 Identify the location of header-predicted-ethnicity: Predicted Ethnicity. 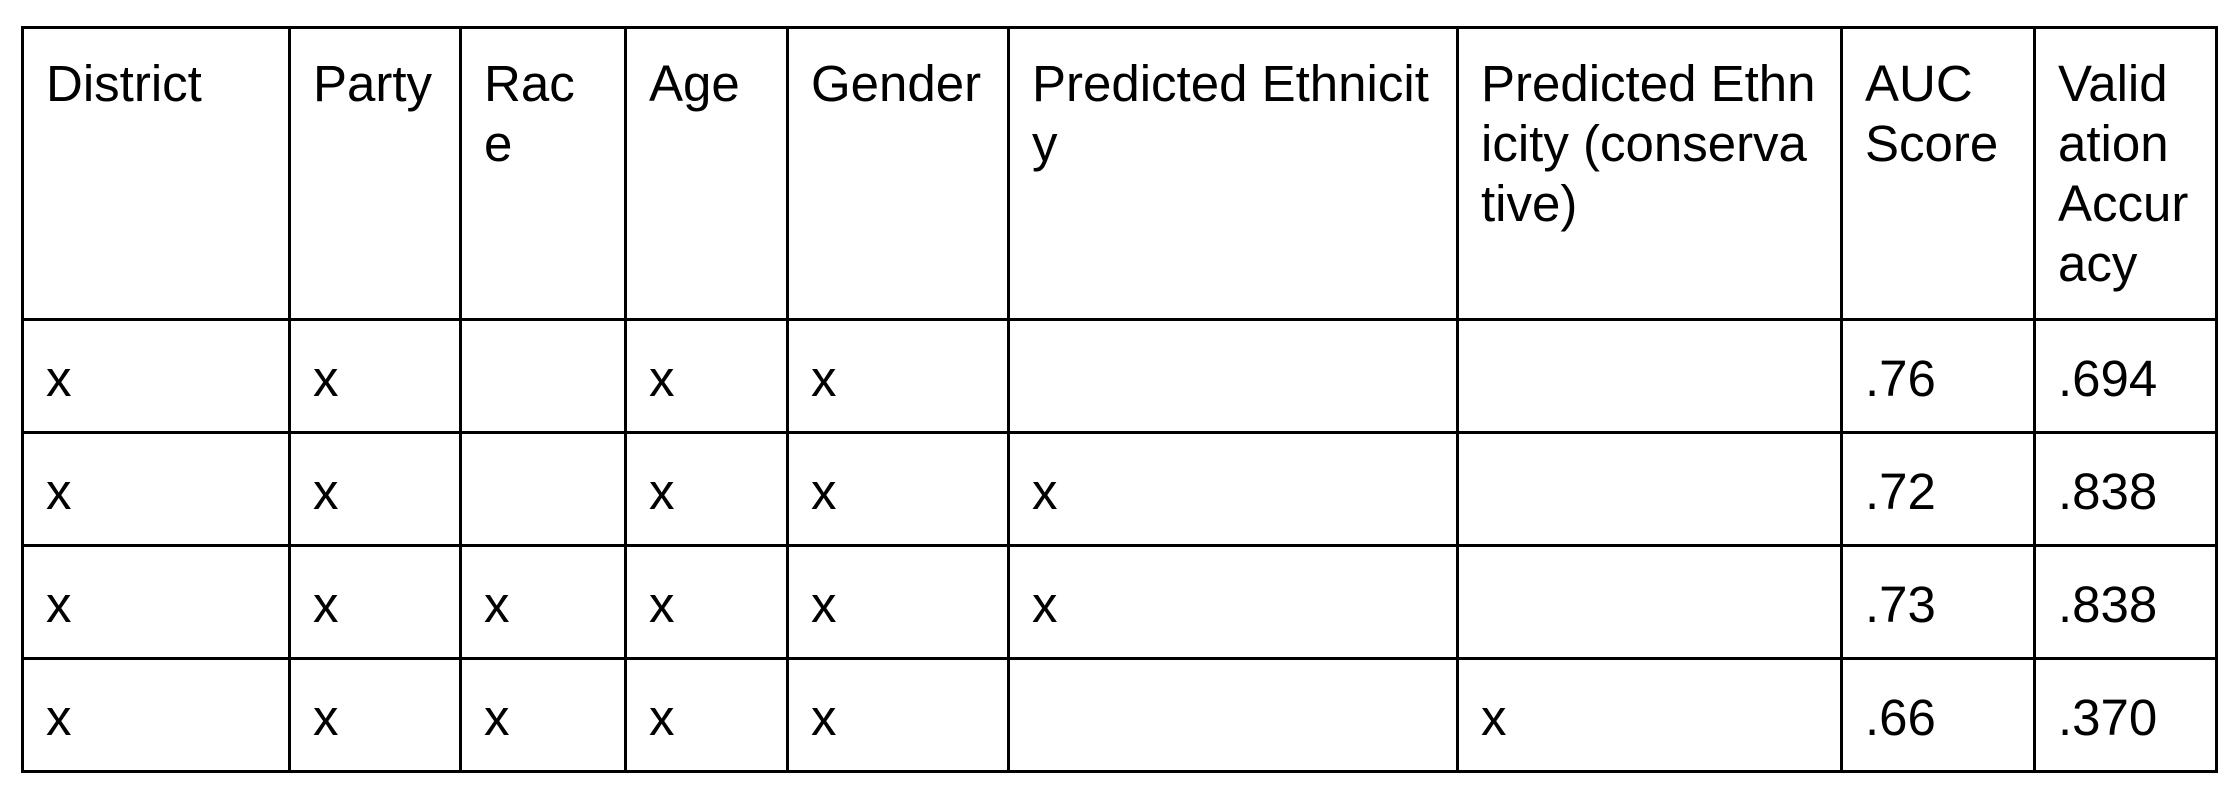
(1233, 173).